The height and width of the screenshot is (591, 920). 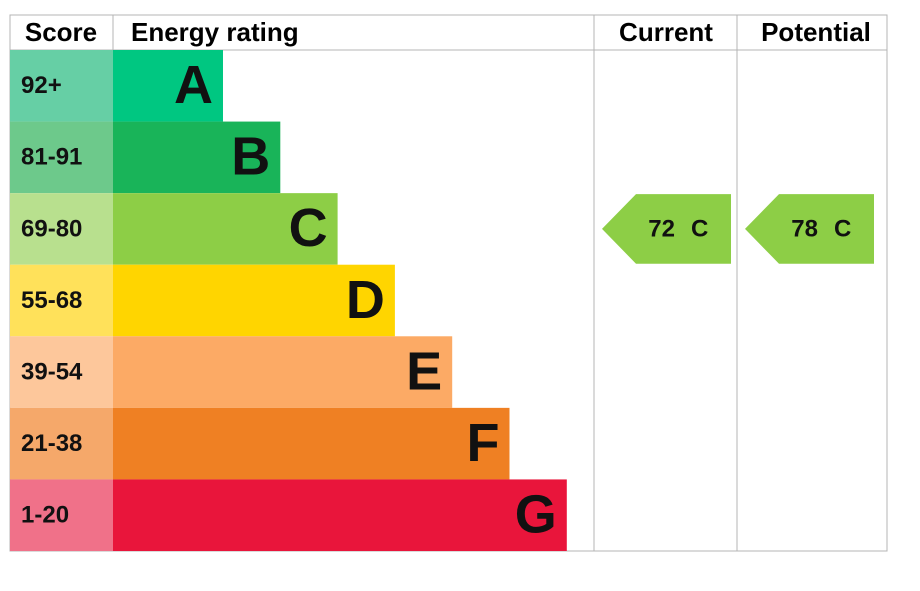 What do you see at coordinates (52, 371) in the screenshot?
I see `score-label: 39-54` at bounding box center [52, 371].